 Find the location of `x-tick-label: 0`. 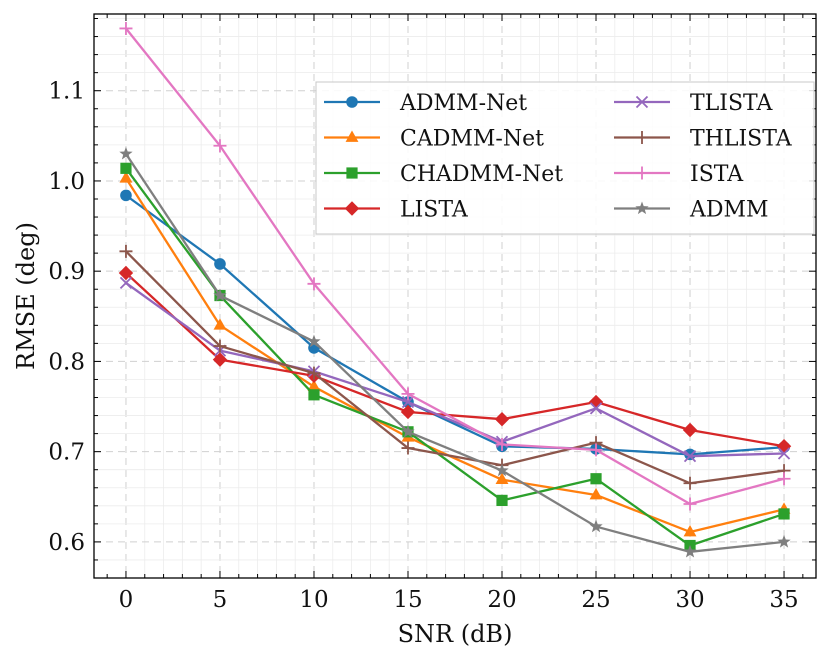

x-tick-label: 0 is located at coordinates (126, 600).